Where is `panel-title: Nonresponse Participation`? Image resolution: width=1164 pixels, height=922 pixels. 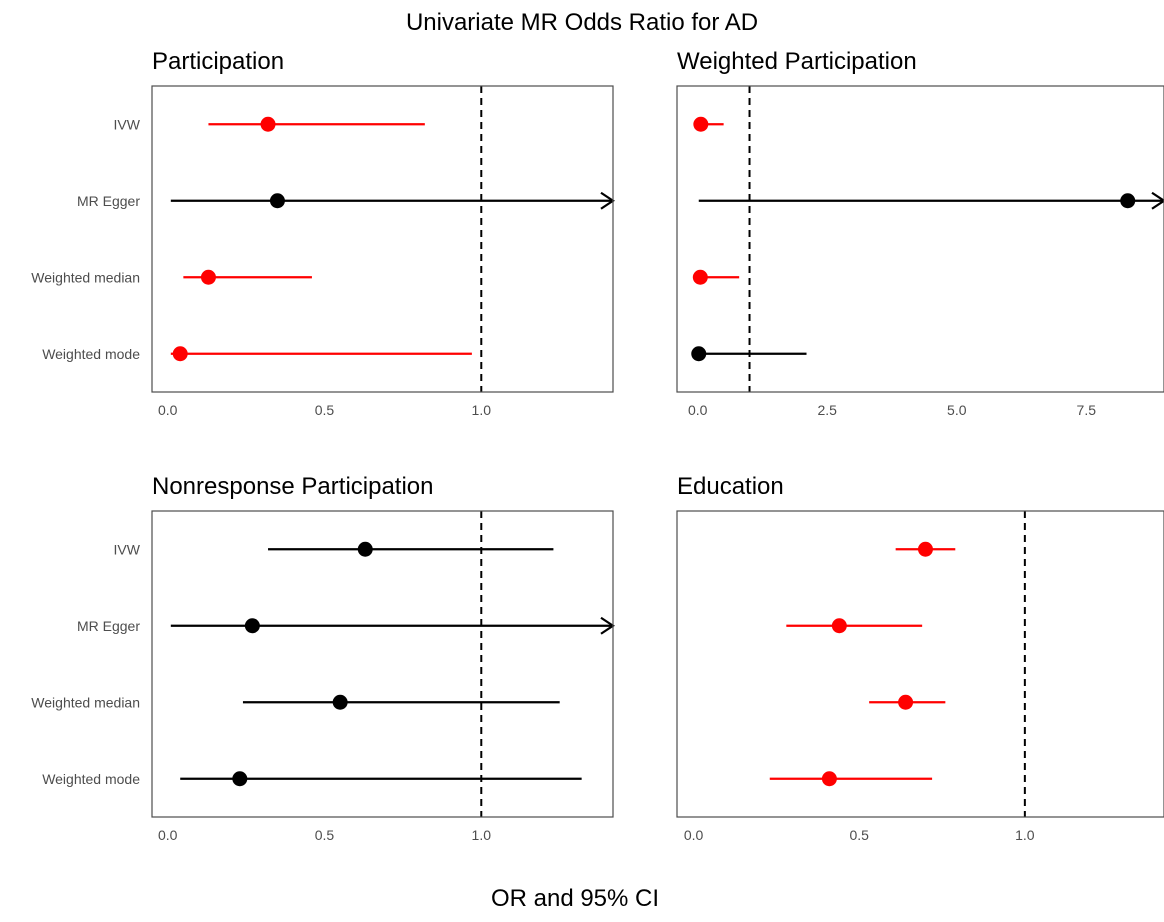
panel-title: Nonresponse Participation is located at coordinates (293, 486).